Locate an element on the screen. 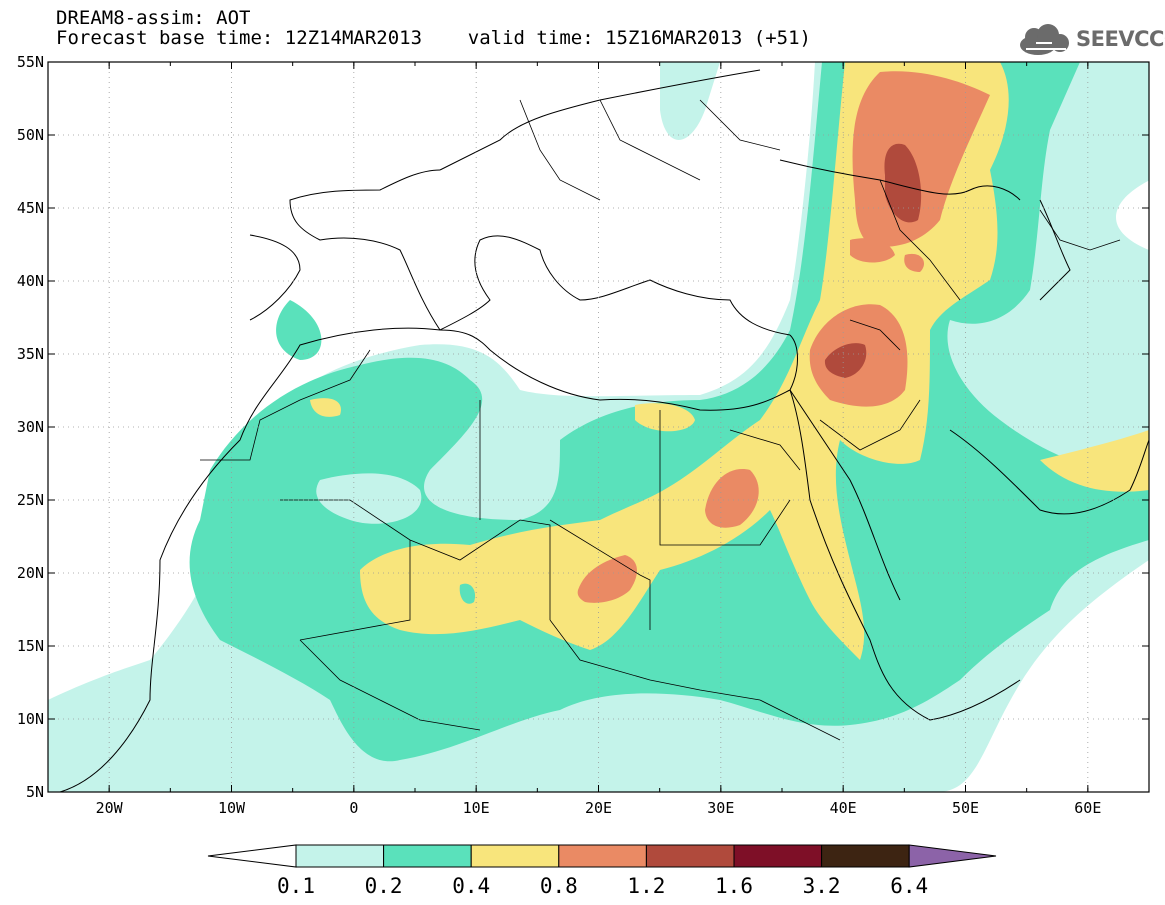 The width and height of the screenshot is (1165, 905). colorbar-boxes is located at coordinates (602, 856).